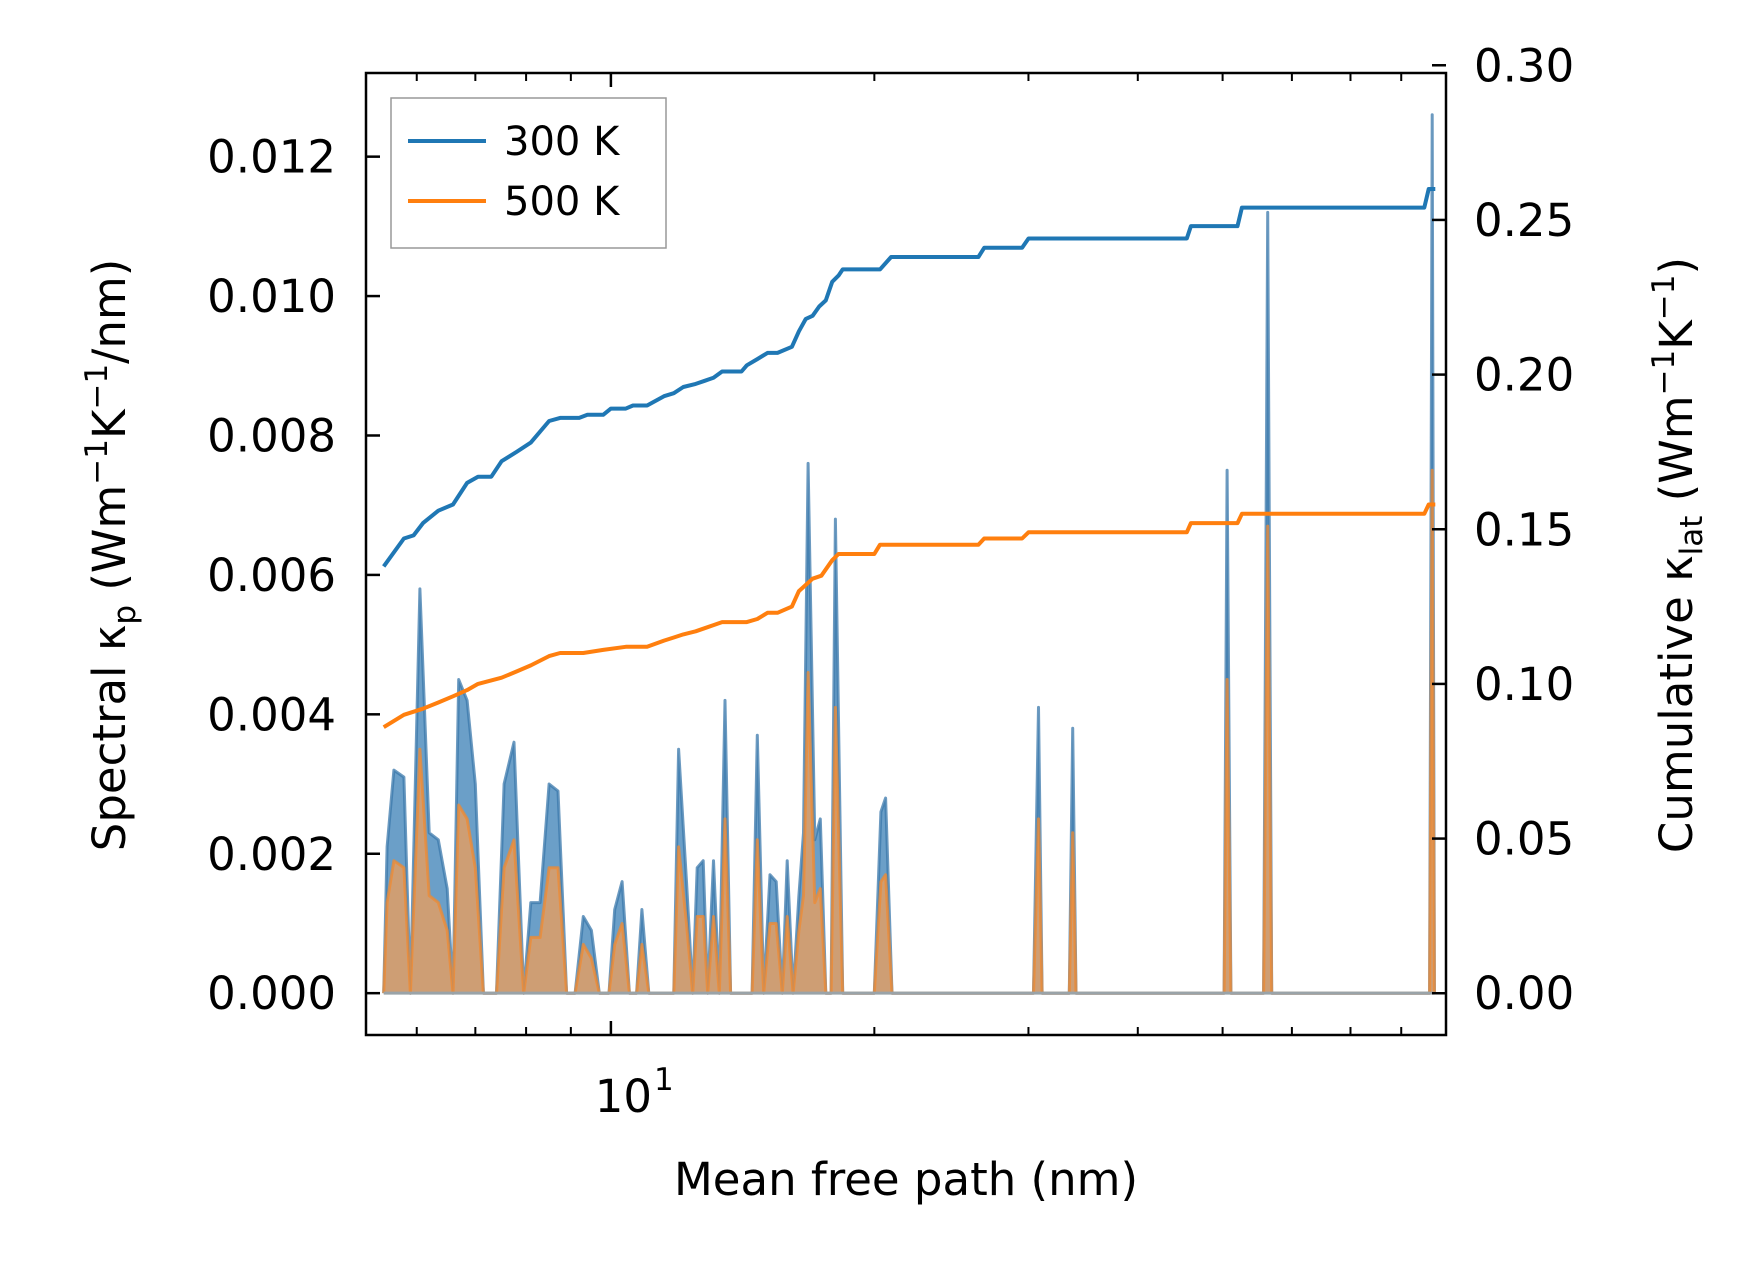 This screenshot has width=1753, height=1266. Describe the element at coordinates (1524, 220) in the screenshot. I see `right-y-tick-label-0.25: 0.25` at that location.